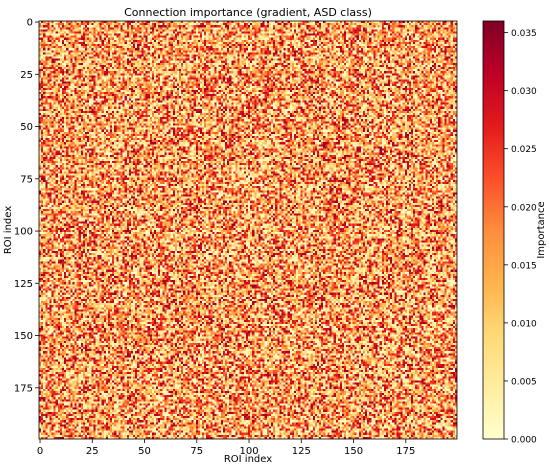 Image resolution: width=550 pixels, height=470 pixels. Describe the element at coordinates (8, 230) in the screenshot. I see `y-axis-label: ROI index` at that location.